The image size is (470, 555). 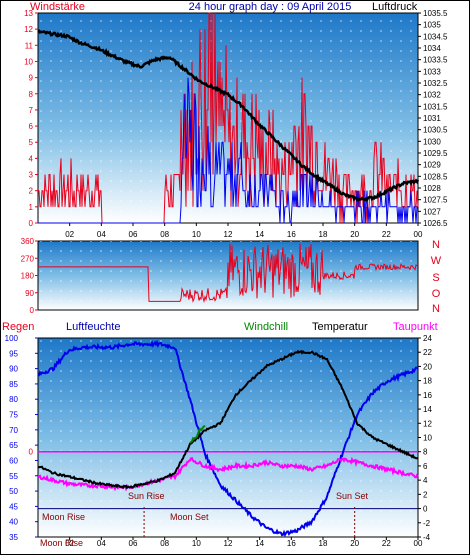 What do you see at coordinates (427, 352) in the screenshot?
I see `temperature-tick-label: 22` at bounding box center [427, 352].